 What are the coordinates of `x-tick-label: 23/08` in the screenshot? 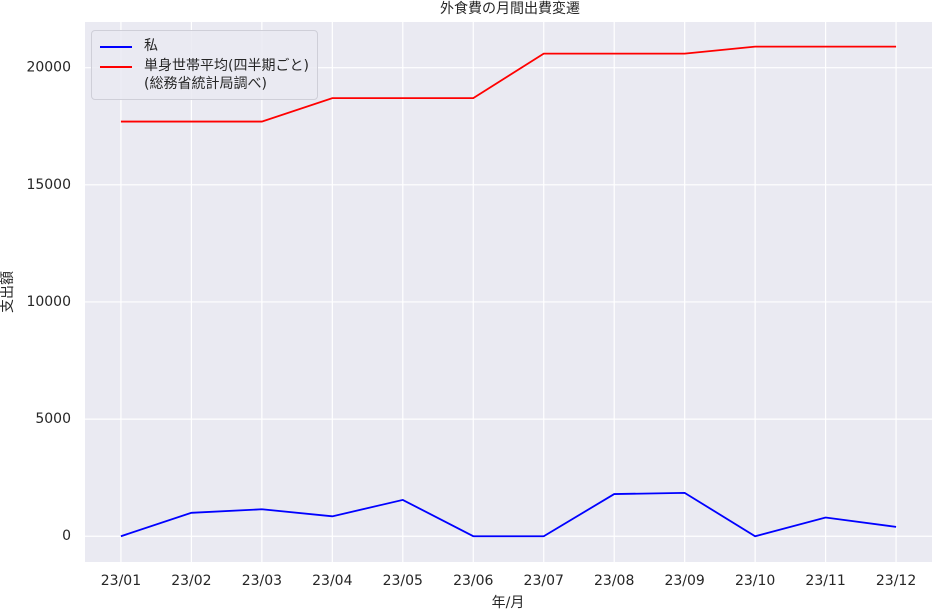 It's located at (614, 581).